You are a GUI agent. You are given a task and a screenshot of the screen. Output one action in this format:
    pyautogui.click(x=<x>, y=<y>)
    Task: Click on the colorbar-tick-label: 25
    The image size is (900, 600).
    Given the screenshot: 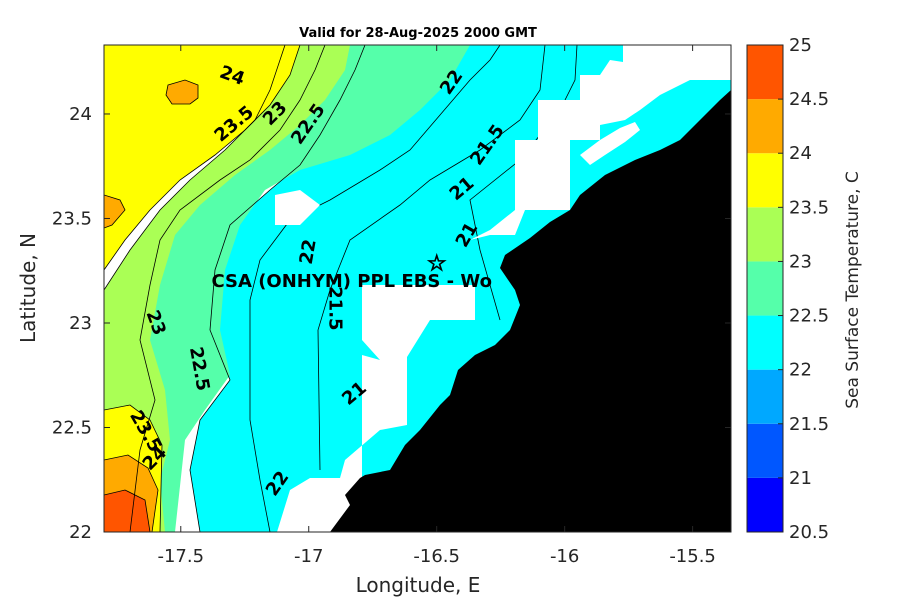 What is the action you would take?
    pyautogui.click(x=800, y=45)
    